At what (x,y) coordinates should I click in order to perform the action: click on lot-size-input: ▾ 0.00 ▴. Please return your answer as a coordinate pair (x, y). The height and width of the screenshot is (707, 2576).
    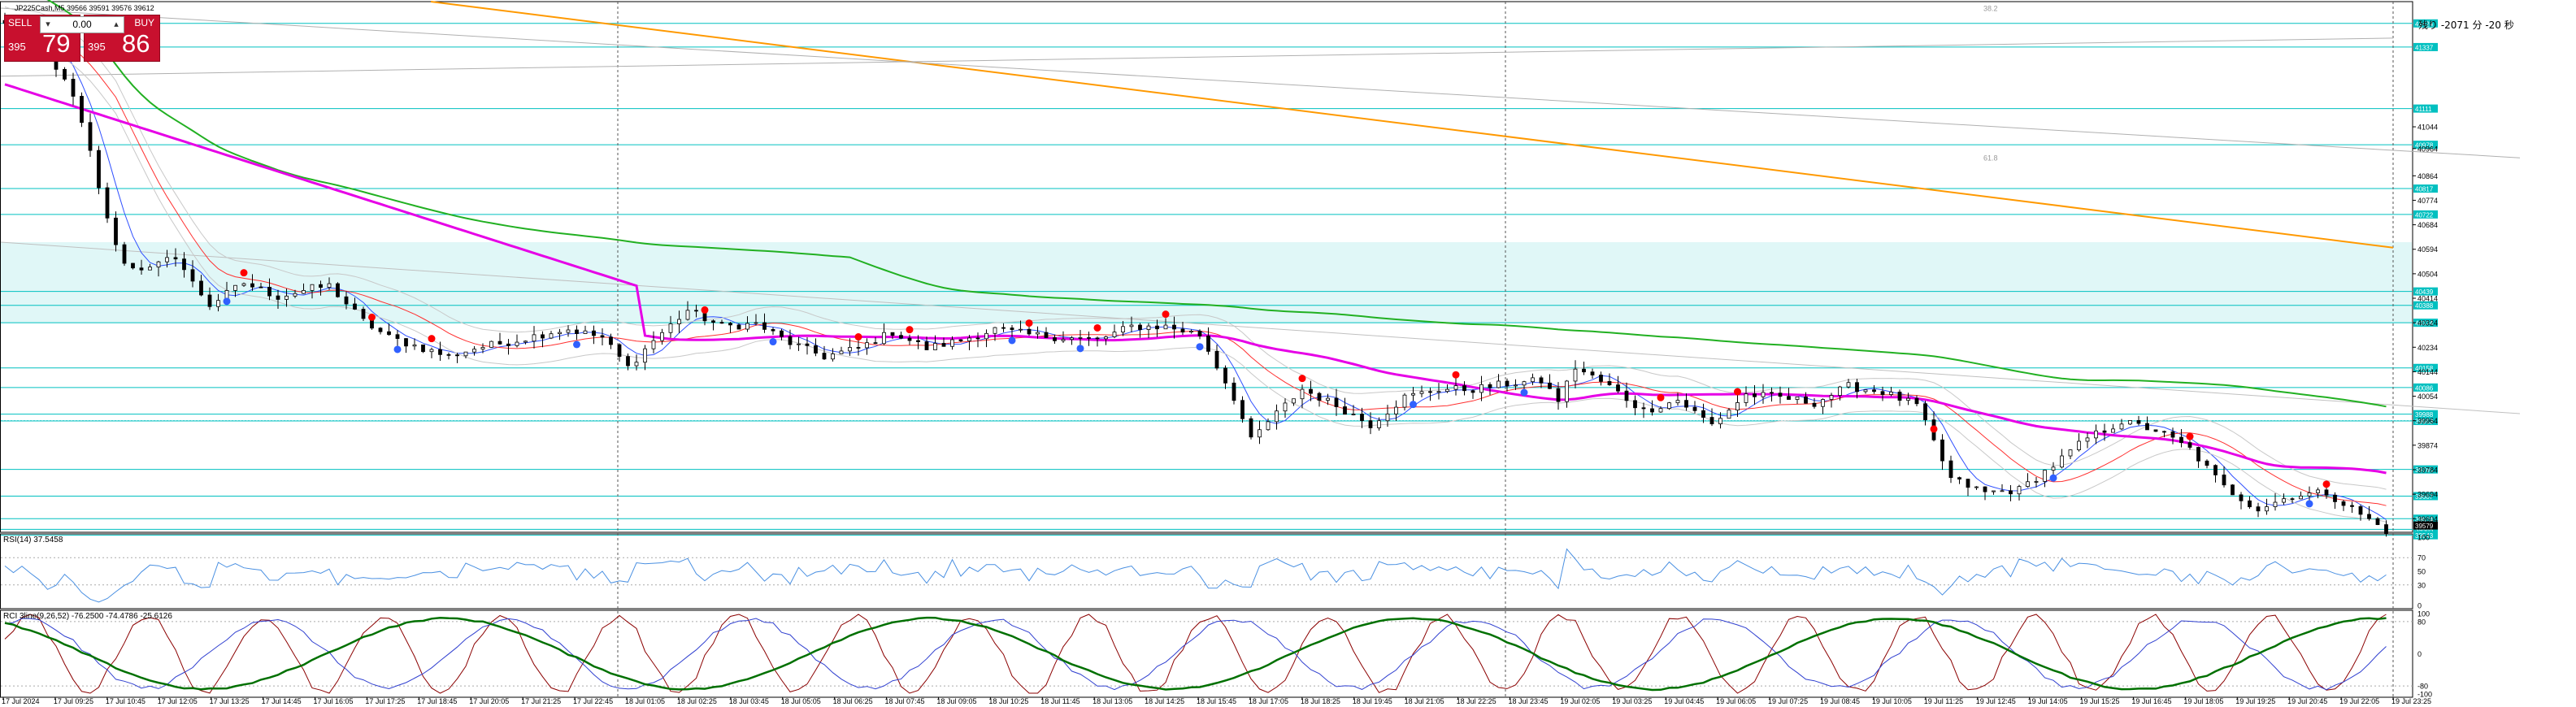
    Looking at the image, I should click on (82, 24).